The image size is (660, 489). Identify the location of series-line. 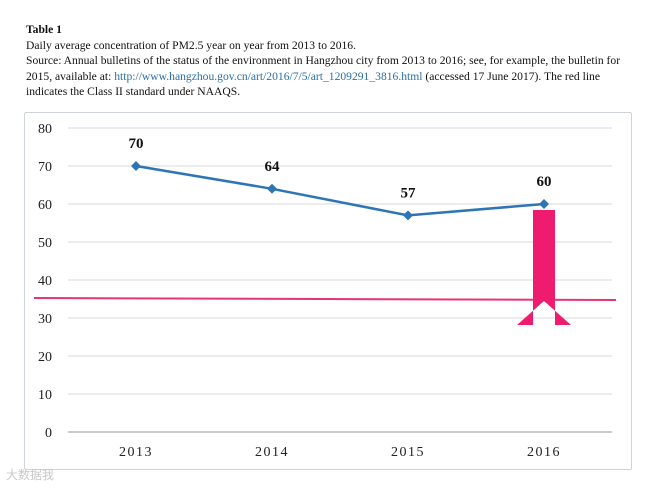
(340, 190).